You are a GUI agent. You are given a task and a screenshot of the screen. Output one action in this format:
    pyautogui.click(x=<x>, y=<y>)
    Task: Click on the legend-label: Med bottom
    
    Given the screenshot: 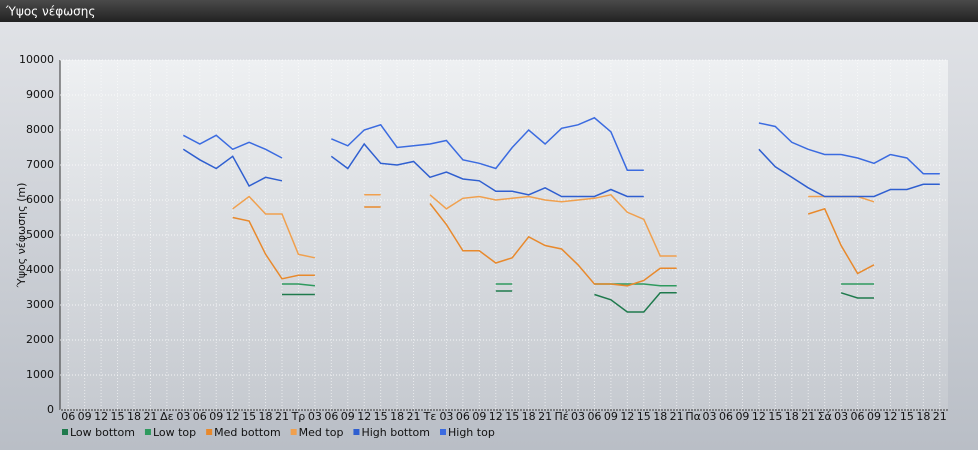 What is the action you would take?
    pyautogui.click(x=247, y=432)
    